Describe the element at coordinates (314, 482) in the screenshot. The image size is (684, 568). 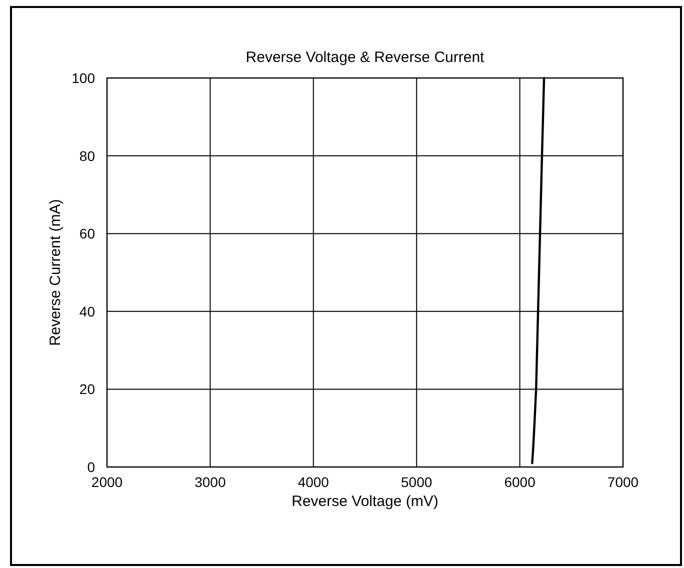
I see `x-tick-label: 4000` at that location.